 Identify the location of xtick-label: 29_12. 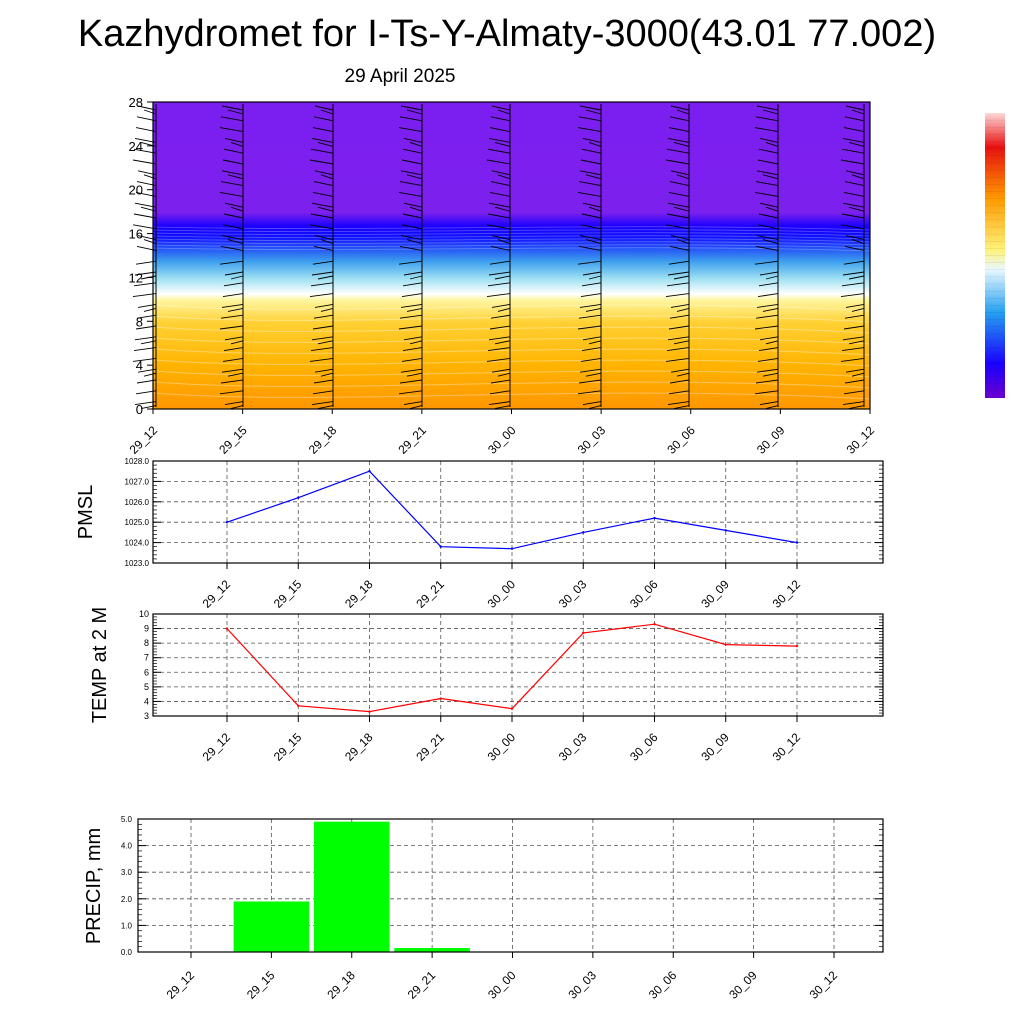
(181, 985).